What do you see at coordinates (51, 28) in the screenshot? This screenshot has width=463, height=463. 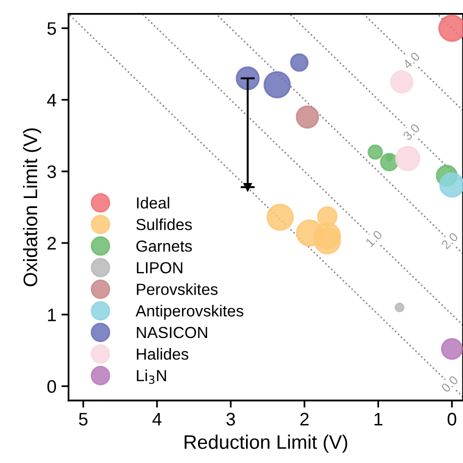 I see `y-tick-label: 5` at bounding box center [51, 28].